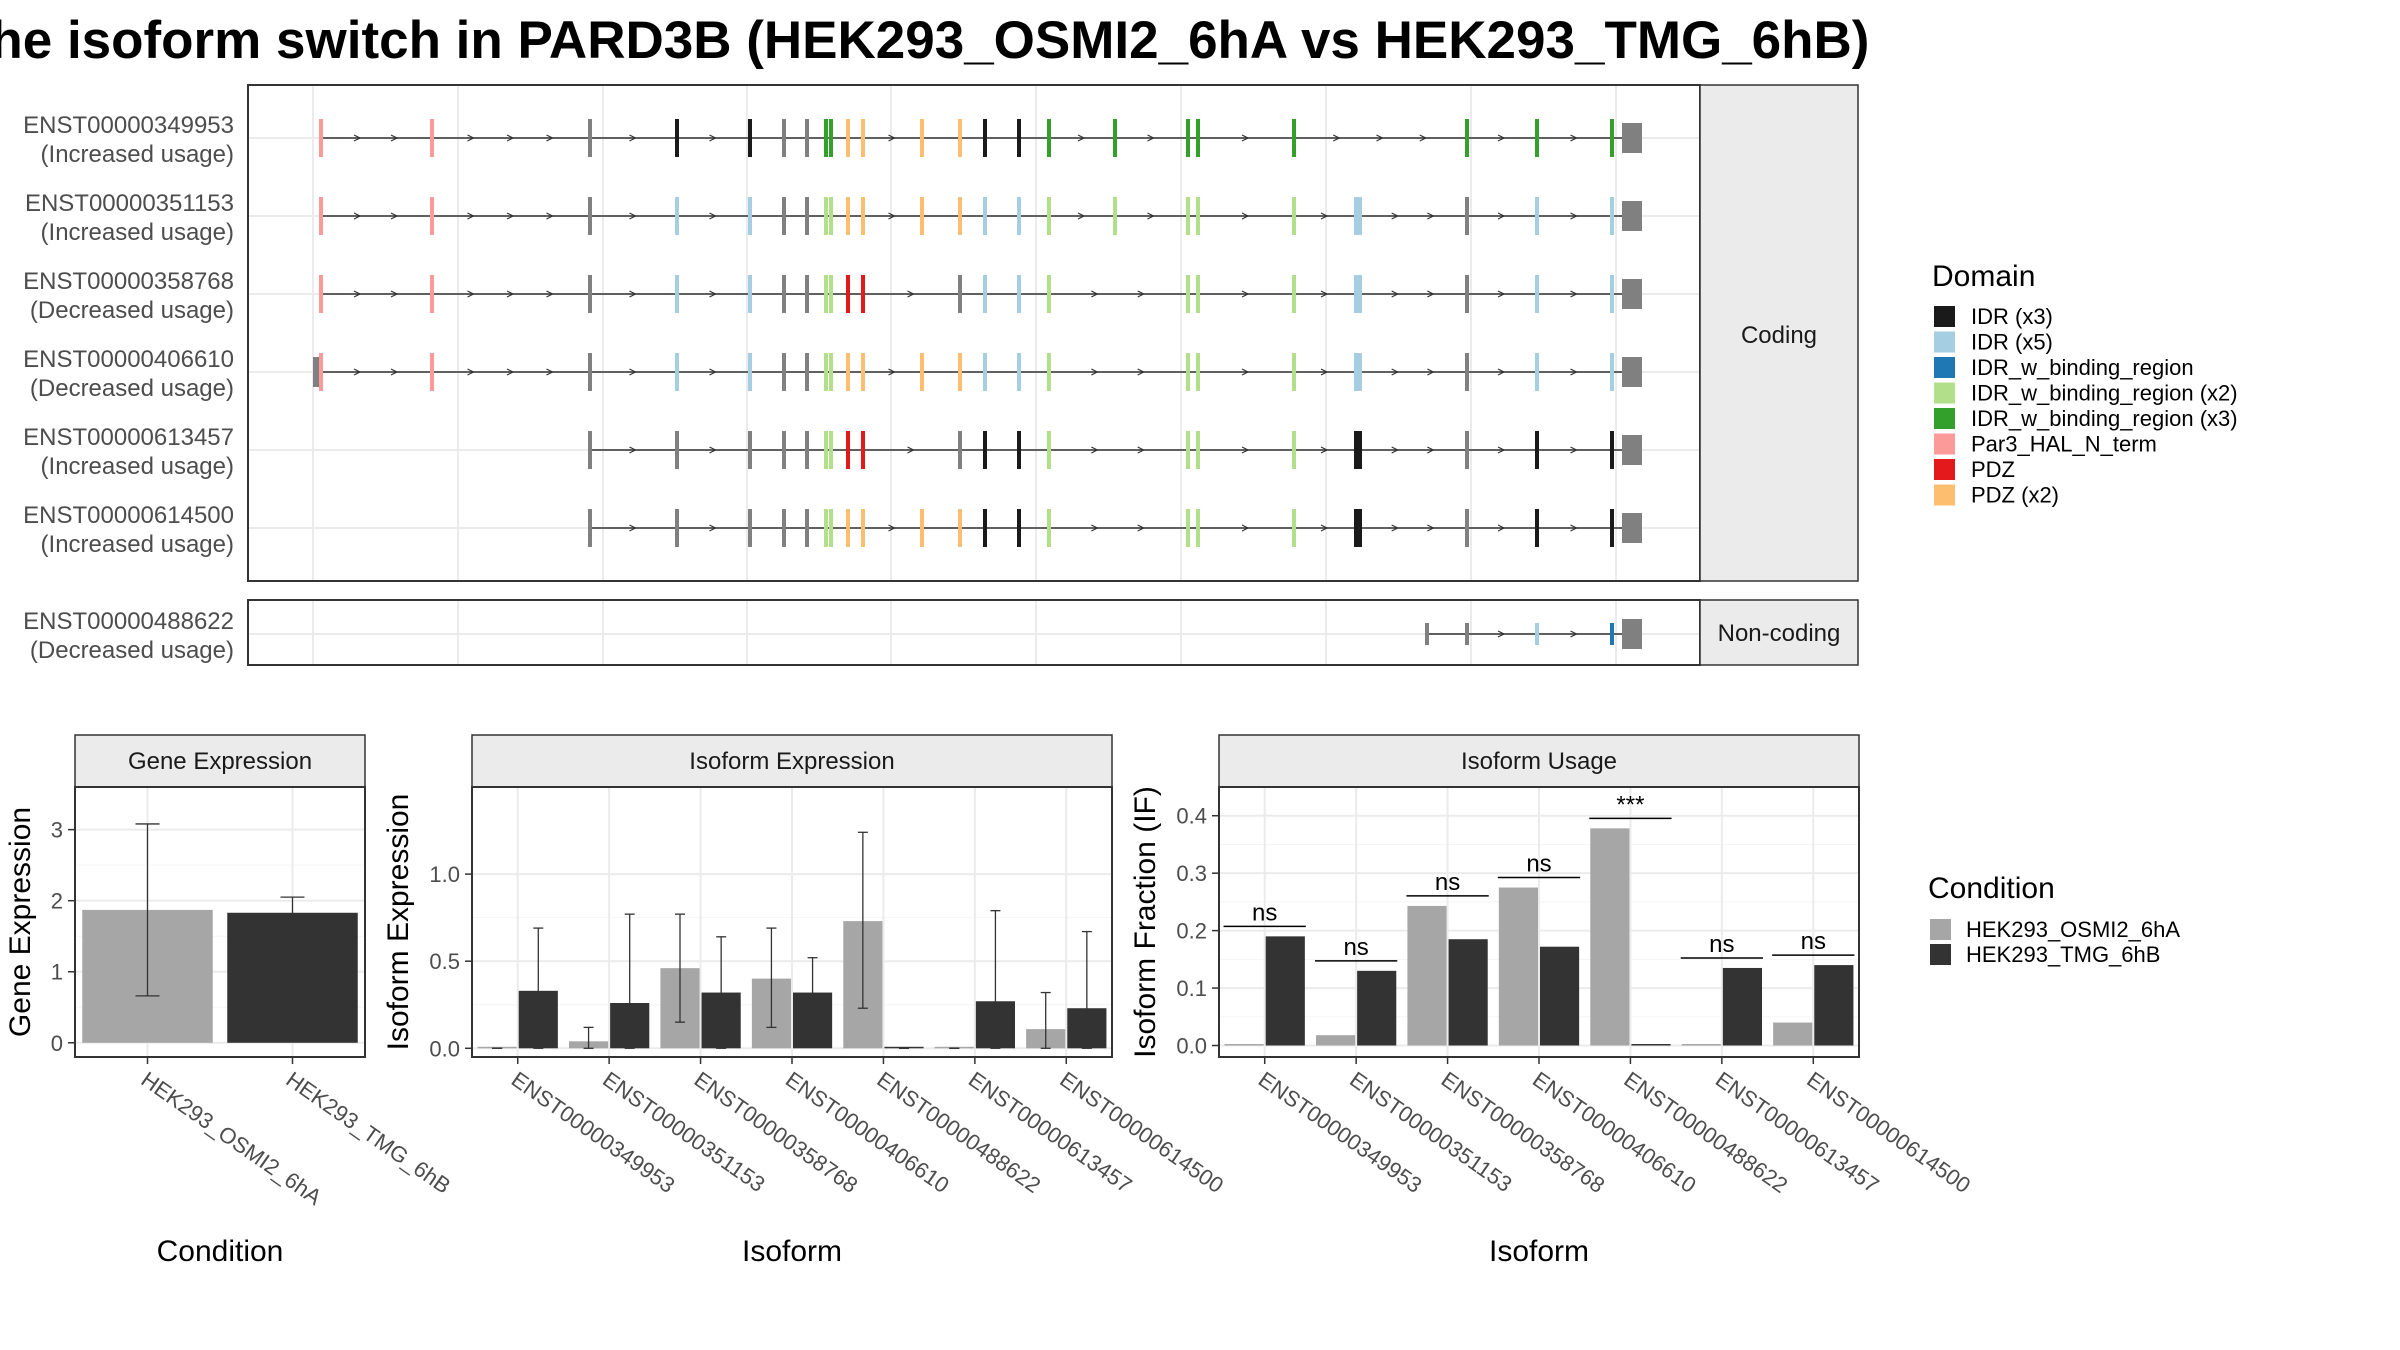 This screenshot has height=1350, width=2400. I want to click on legend-label: IDR_w_binding_region, so click(2082, 367).